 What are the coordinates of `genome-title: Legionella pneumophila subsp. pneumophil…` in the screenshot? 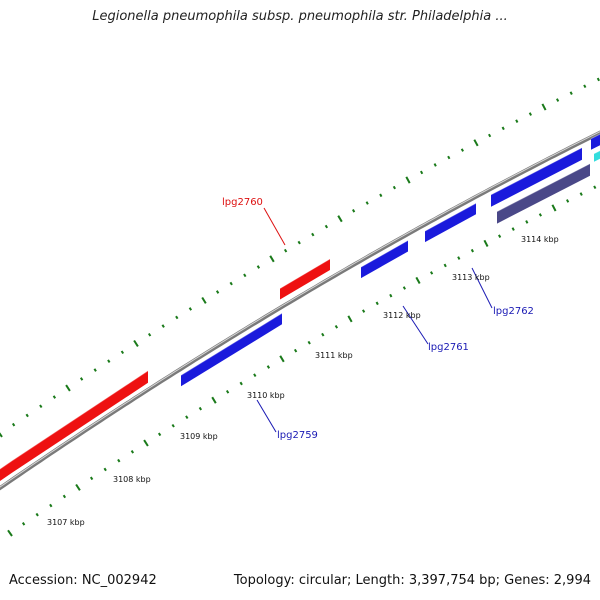 It's located at (300, 16).